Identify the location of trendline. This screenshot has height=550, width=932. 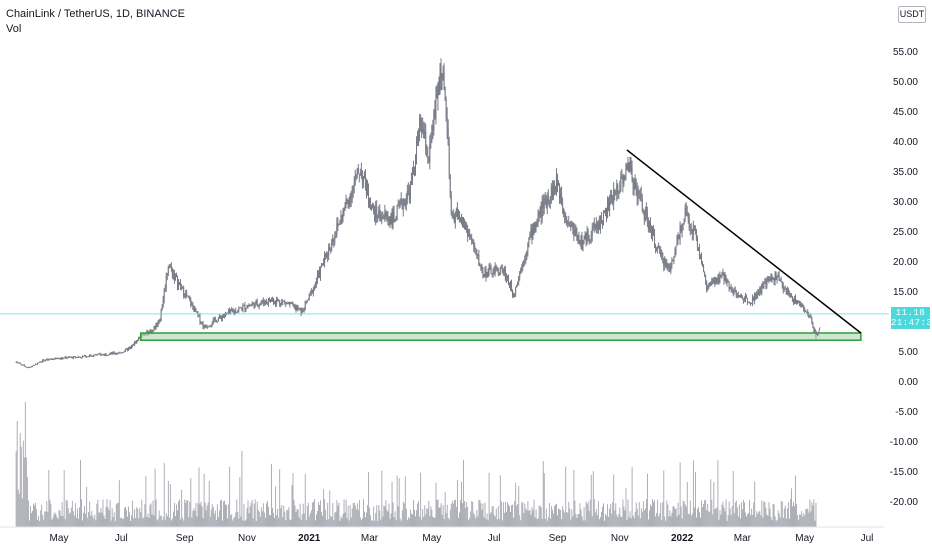
(744, 241).